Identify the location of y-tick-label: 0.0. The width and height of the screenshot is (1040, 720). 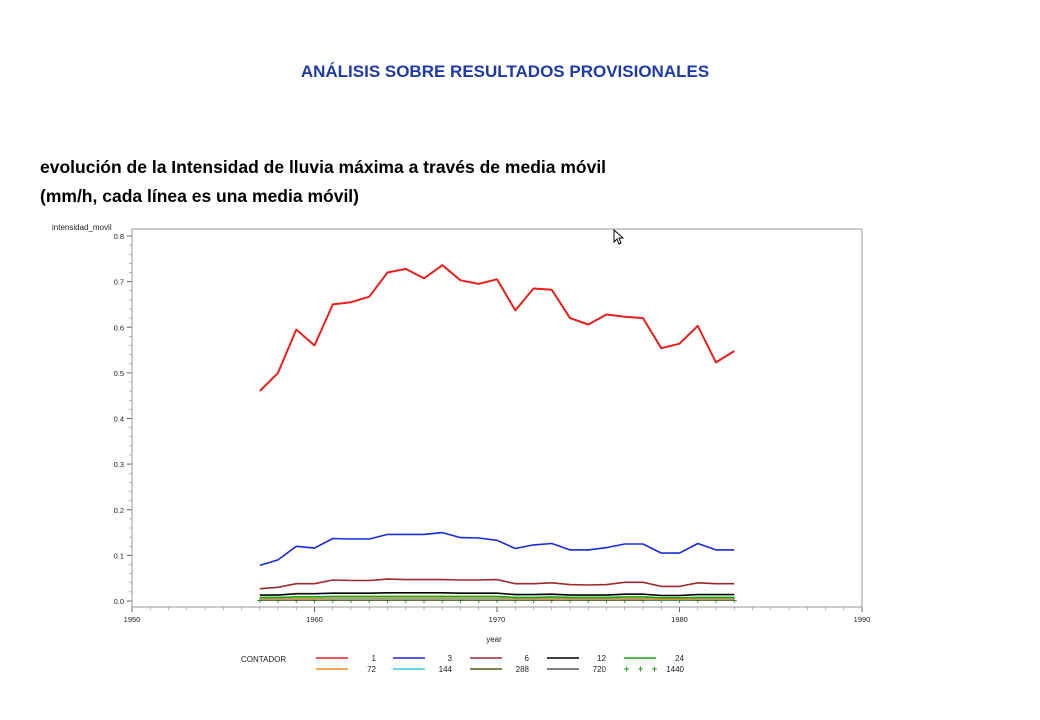
(119, 601).